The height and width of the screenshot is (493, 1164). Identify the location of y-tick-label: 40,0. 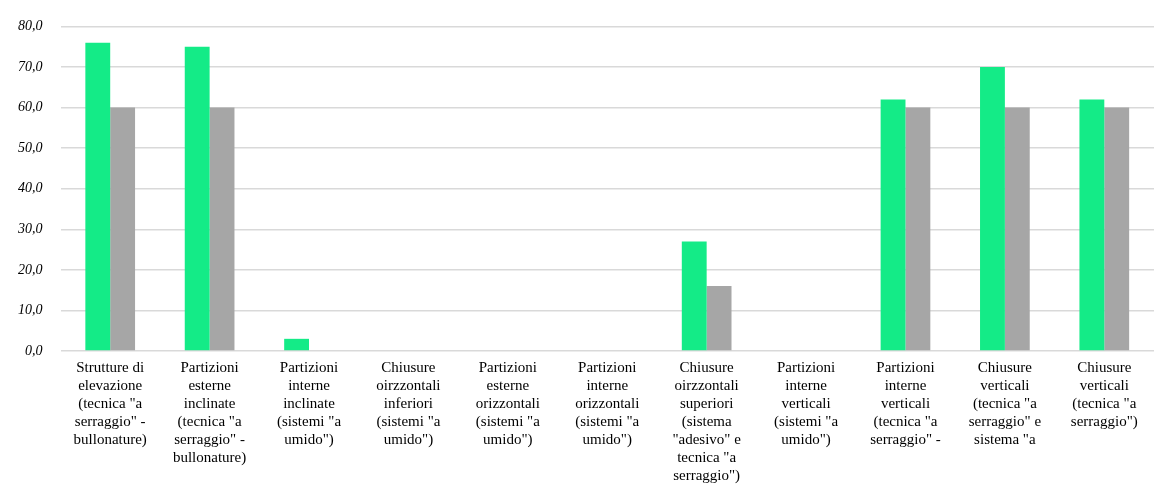
(30, 188).